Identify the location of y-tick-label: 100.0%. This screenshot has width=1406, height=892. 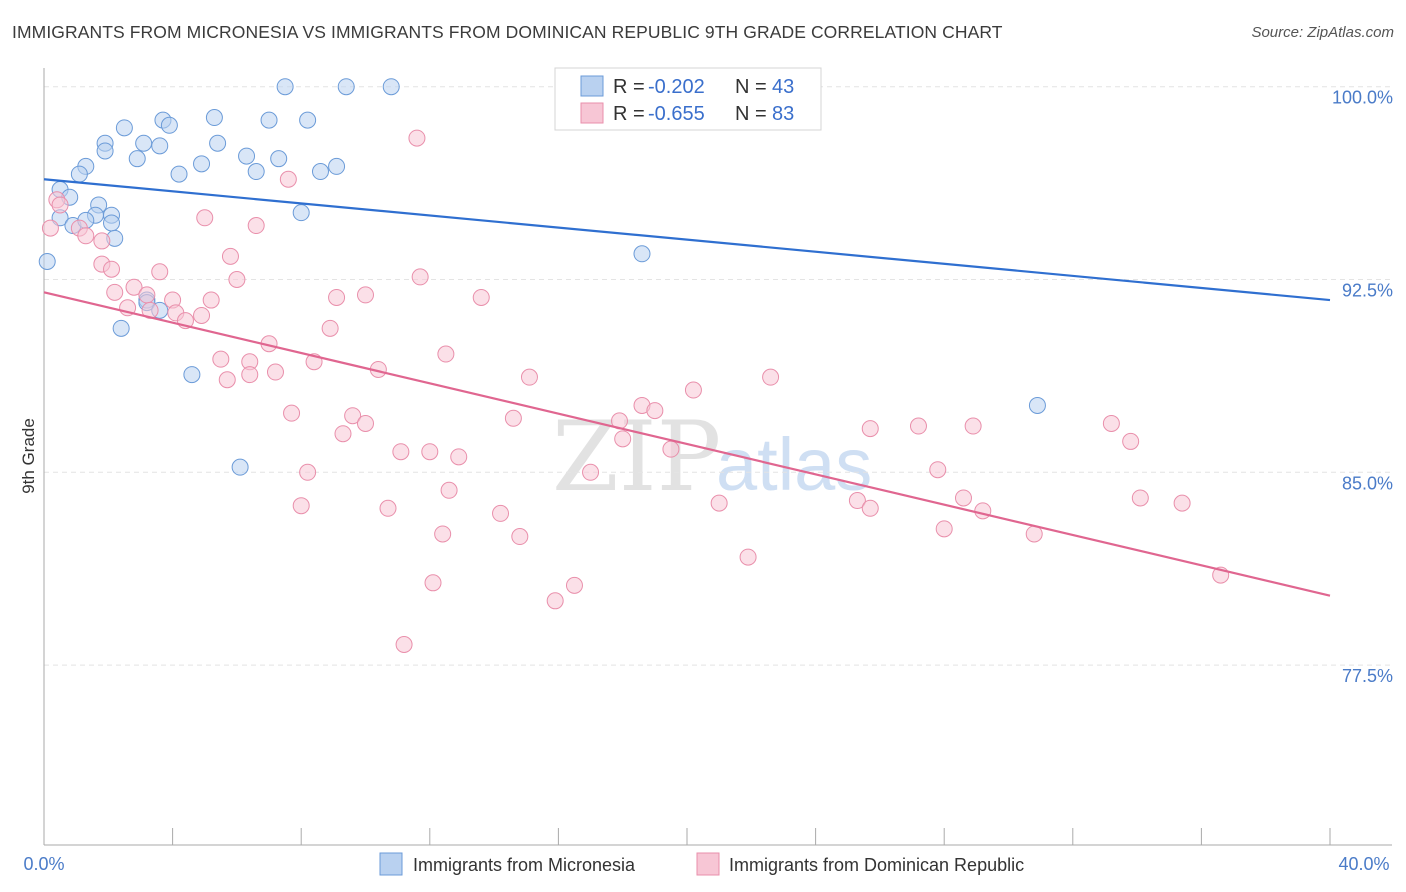
(1362, 98).